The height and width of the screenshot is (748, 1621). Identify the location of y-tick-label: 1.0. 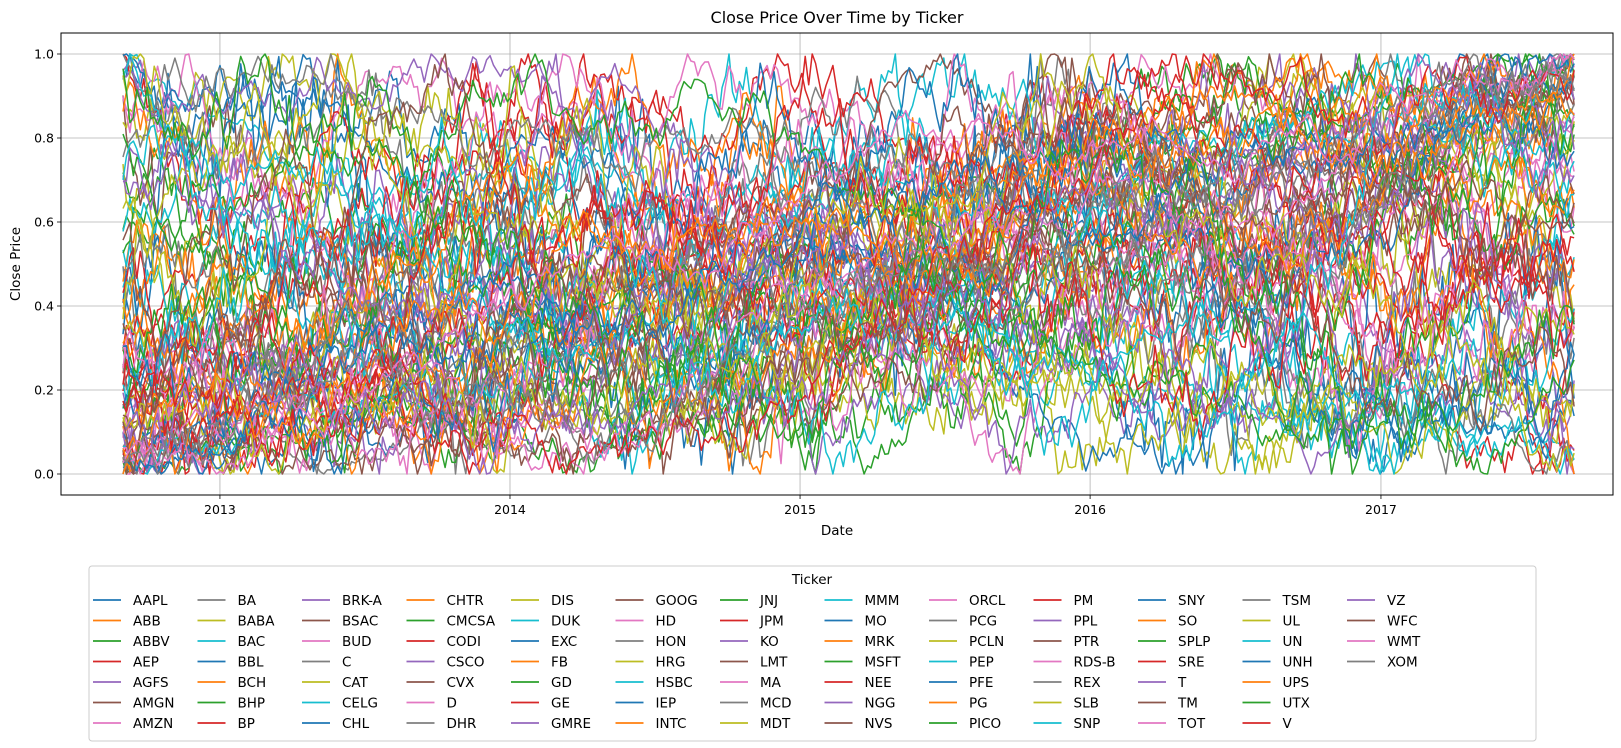
(44, 54).